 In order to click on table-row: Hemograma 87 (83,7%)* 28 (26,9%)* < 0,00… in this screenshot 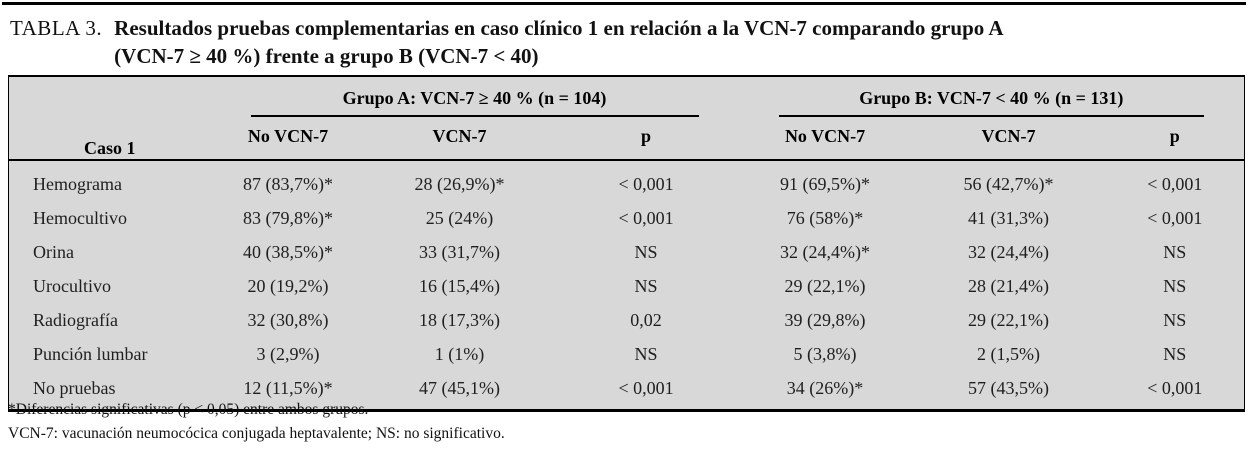, I will do `click(627, 180)`.